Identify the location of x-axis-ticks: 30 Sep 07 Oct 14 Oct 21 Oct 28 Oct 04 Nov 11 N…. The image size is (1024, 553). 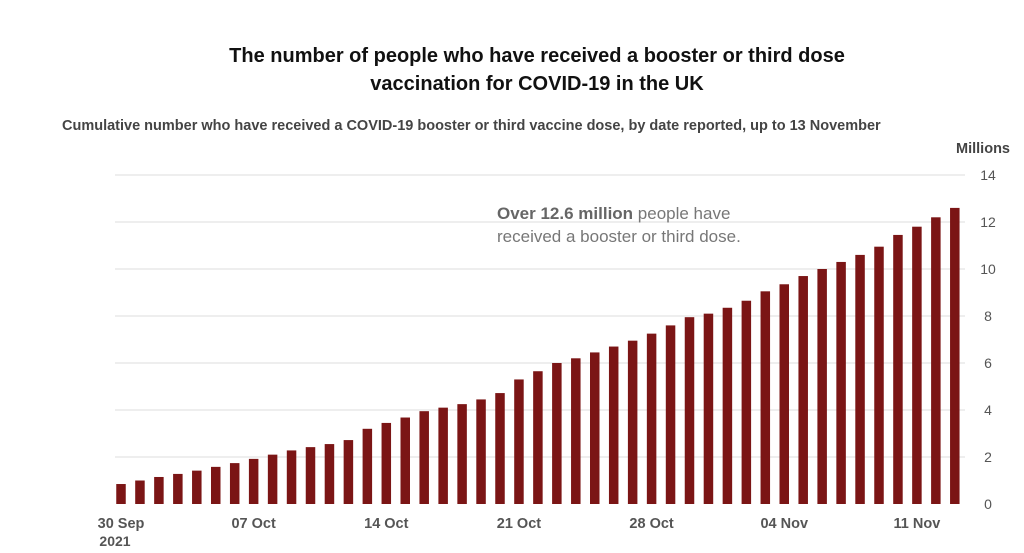
(519, 532).